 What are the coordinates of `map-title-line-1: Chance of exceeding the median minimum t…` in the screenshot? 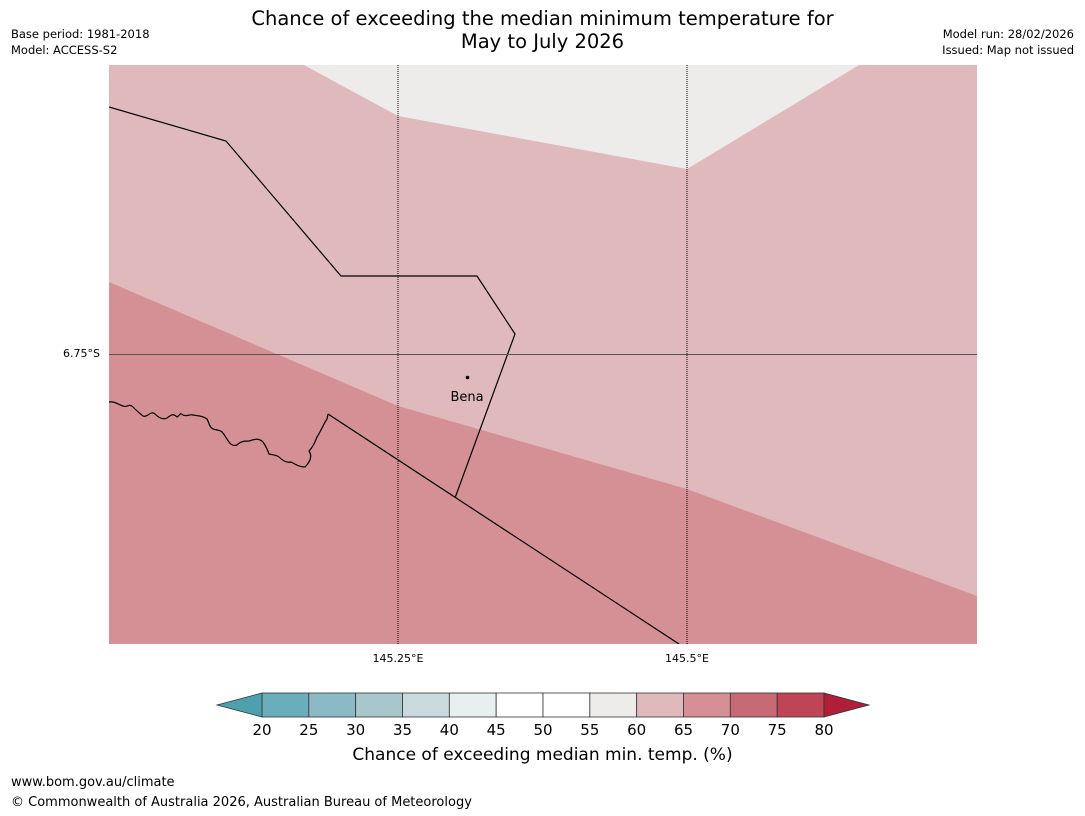 It's located at (542, 18).